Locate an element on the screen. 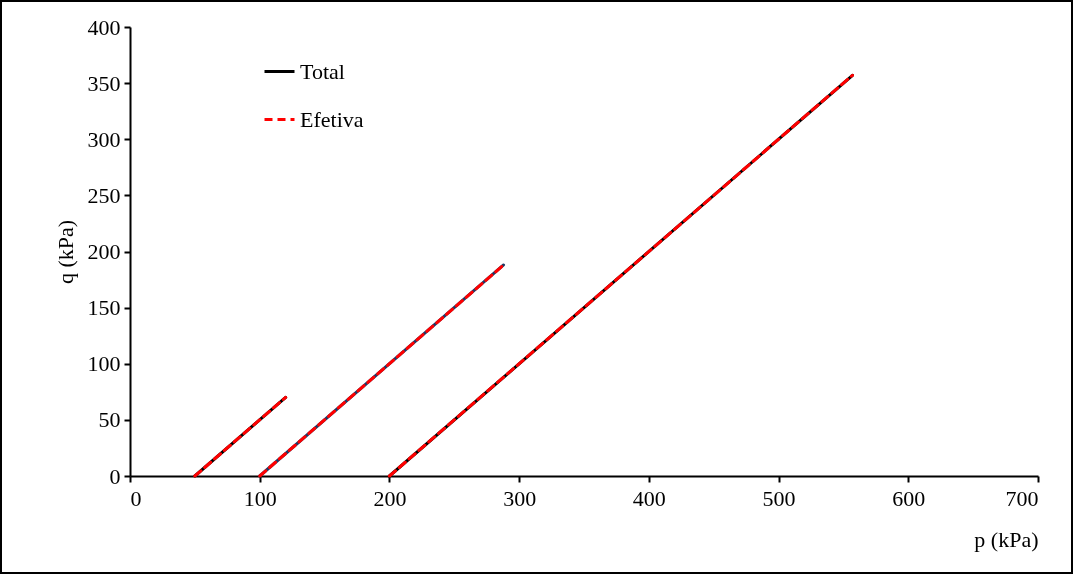 The width and height of the screenshot is (1077, 578). y-tick-label: 150 is located at coordinates (104, 308).